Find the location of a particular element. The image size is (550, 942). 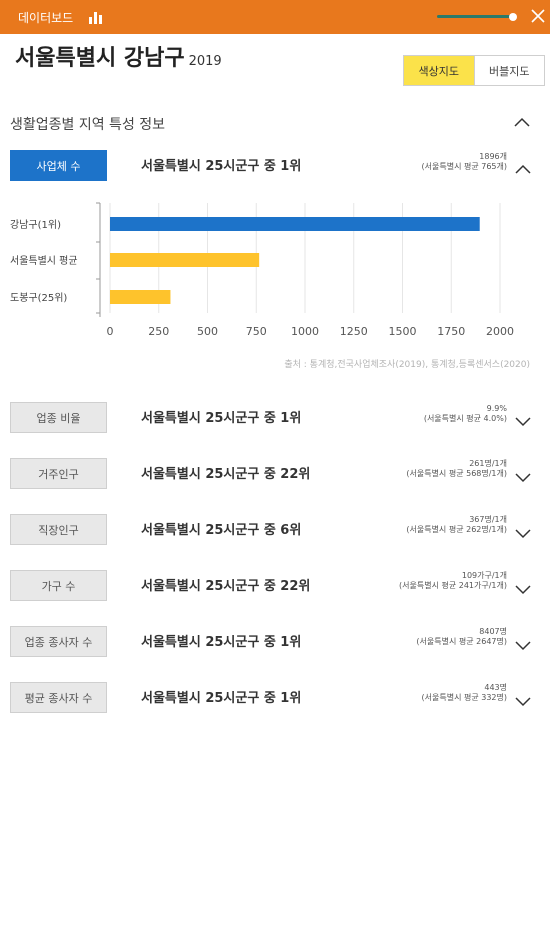

metric-stat: 261명/1개 (서울특별시 평균 568명/1개) is located at coordinates (456, 469).